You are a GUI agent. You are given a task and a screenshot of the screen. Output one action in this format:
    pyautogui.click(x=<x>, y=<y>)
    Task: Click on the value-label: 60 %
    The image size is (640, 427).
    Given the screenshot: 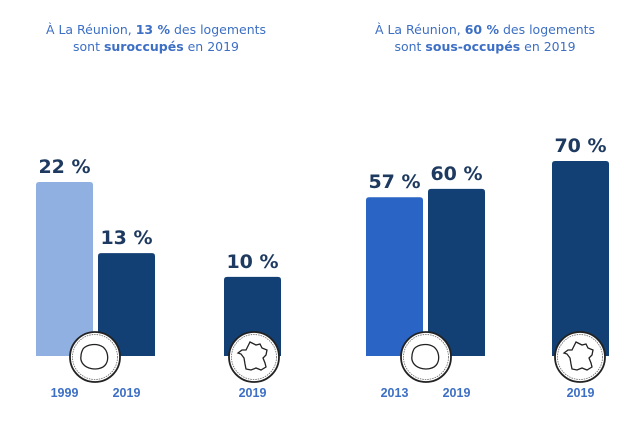 What is the action you would take?
    pyautogui.click(x=456, y=174)
    